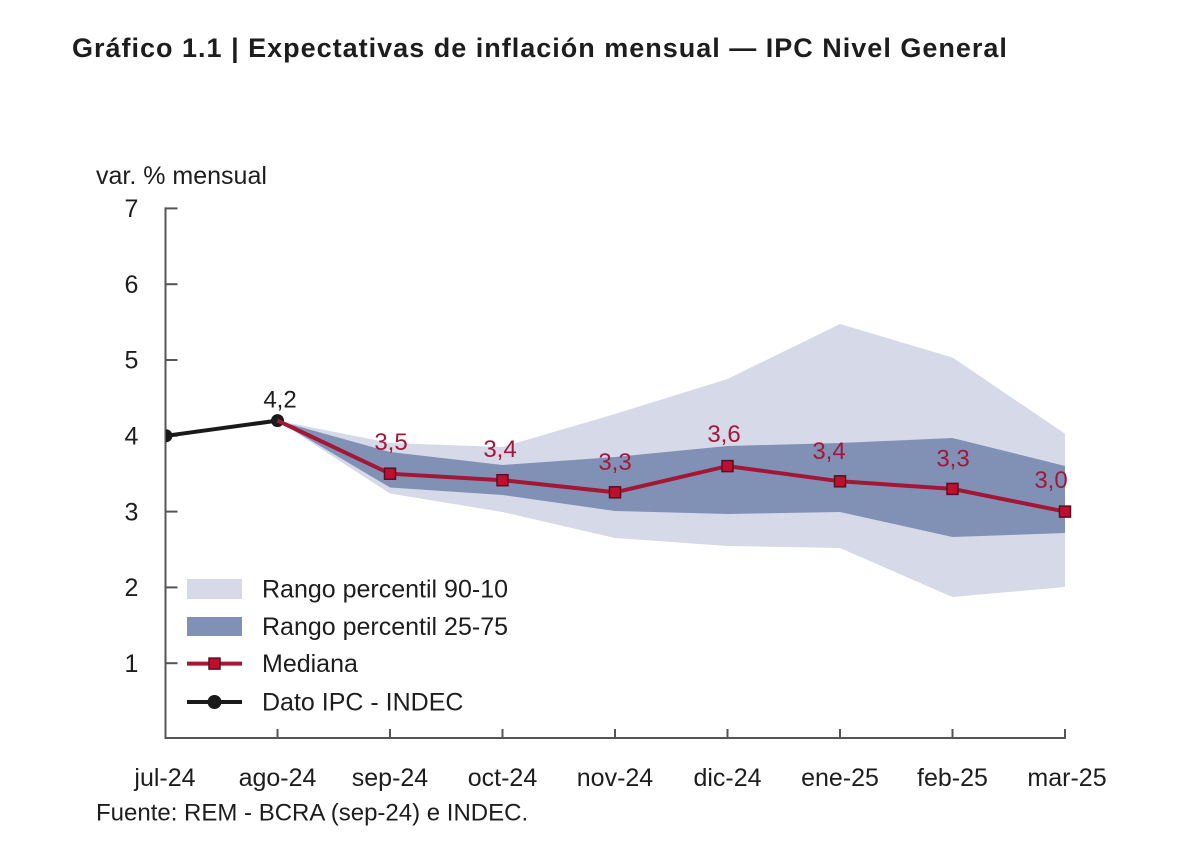  What do you see at coordinates (727, 778) in the screenshot?
I see `svg-text: dic-24` at bounding box center [727, 778].